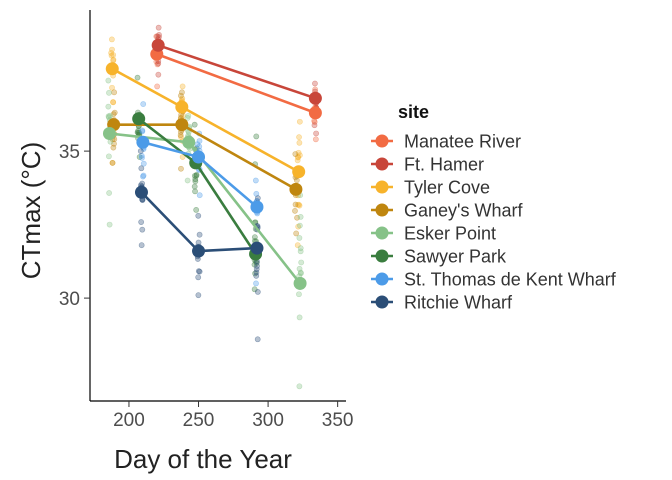 This screenshot has height=480, width=672. Describe the element at coordinates (382, 302) in the screenshot. I see `legend-key-point-ritchie-wharf` at that location.